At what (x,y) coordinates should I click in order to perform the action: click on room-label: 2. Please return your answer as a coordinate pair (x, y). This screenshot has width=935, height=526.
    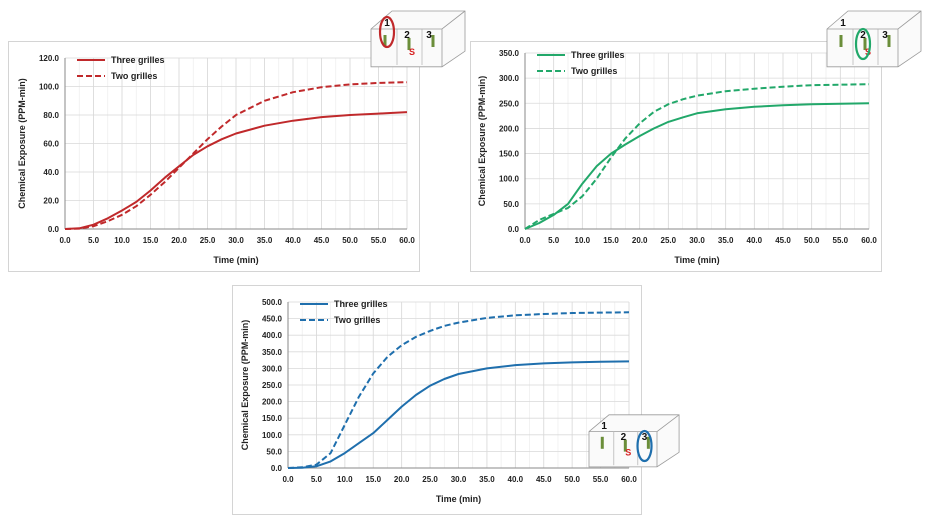
    Looking at the image, I should click on (407, 35).